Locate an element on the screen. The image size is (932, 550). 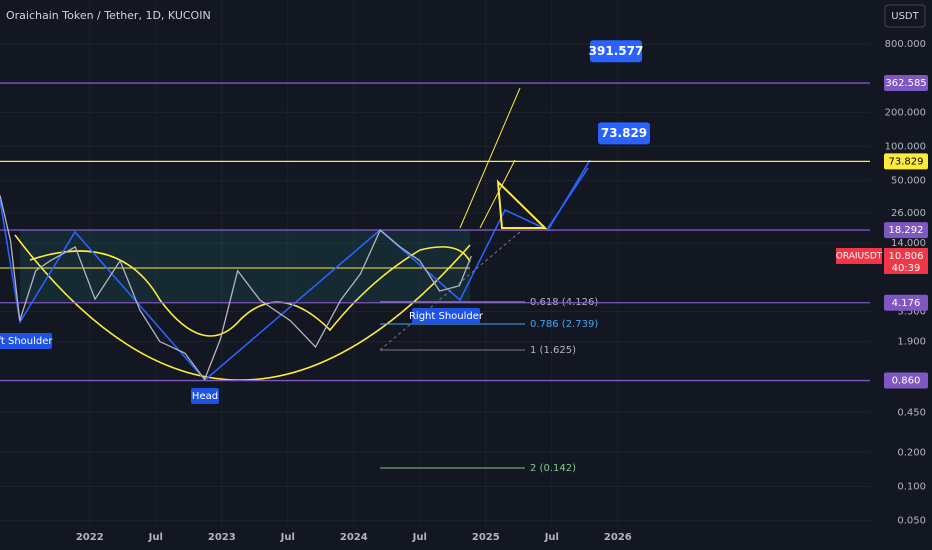
target-label: 391.577 is located at coordinates (616, 51).